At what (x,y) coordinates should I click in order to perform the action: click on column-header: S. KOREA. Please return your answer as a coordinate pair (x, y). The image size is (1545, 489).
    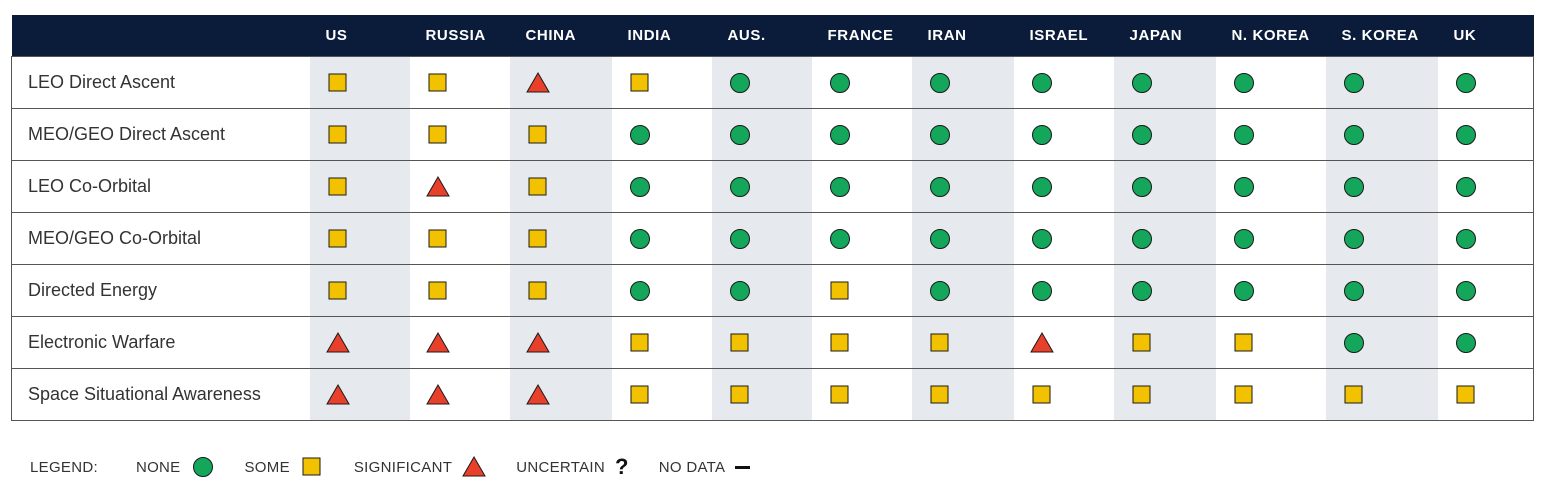
    Looking at the image, I should click on (1381, 36).